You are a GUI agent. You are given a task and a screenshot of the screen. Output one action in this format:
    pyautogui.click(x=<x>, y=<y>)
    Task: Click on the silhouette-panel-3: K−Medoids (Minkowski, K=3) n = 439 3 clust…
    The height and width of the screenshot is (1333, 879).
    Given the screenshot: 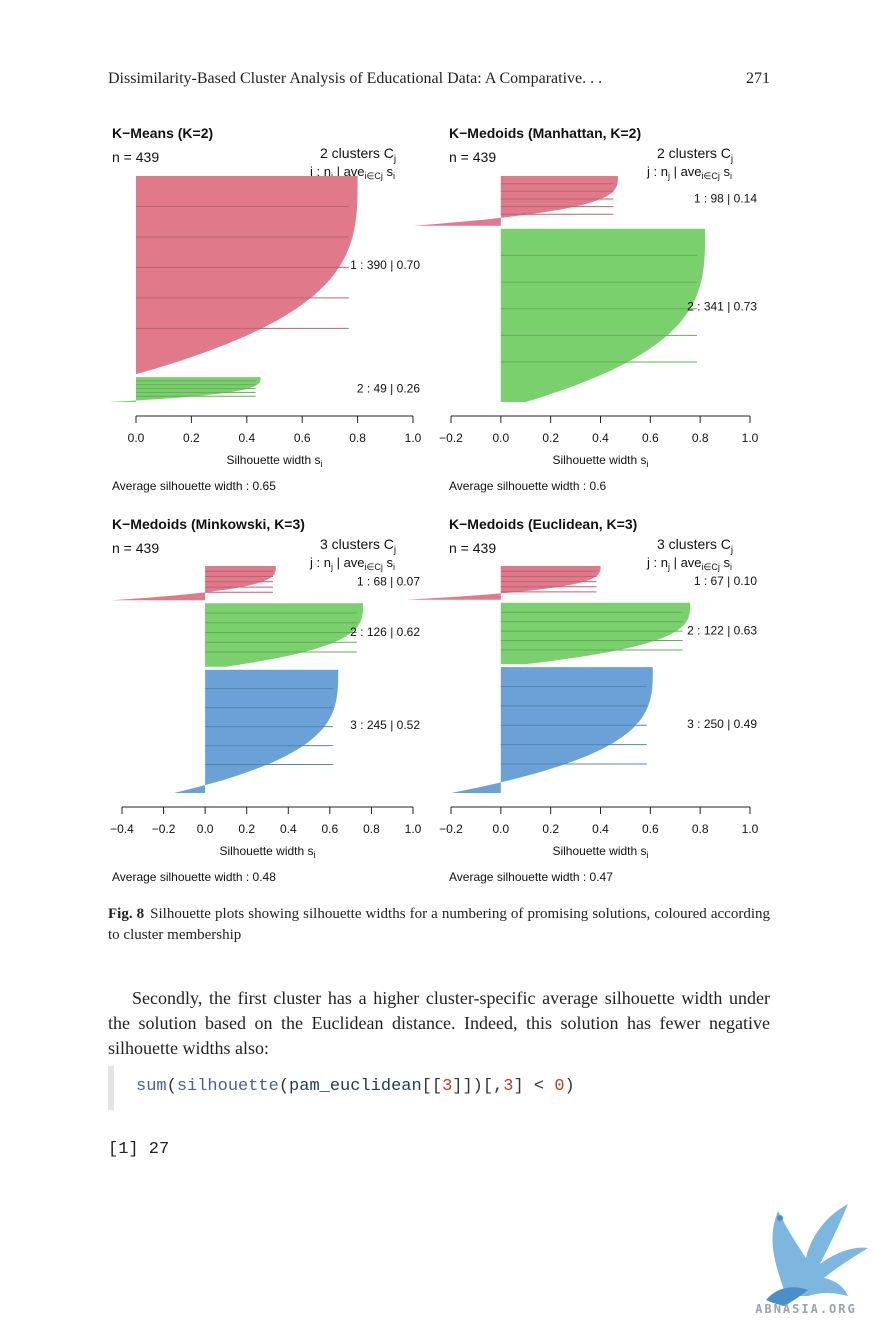 What is the action you would take?
    pyautogui.click(x=266, y=700)
    